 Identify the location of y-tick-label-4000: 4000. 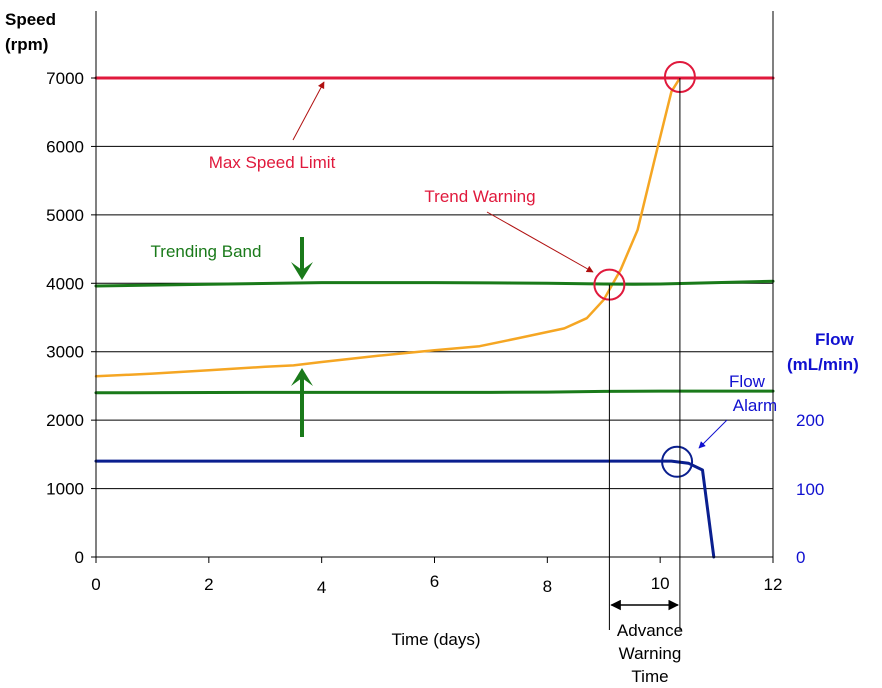
(65, 283).